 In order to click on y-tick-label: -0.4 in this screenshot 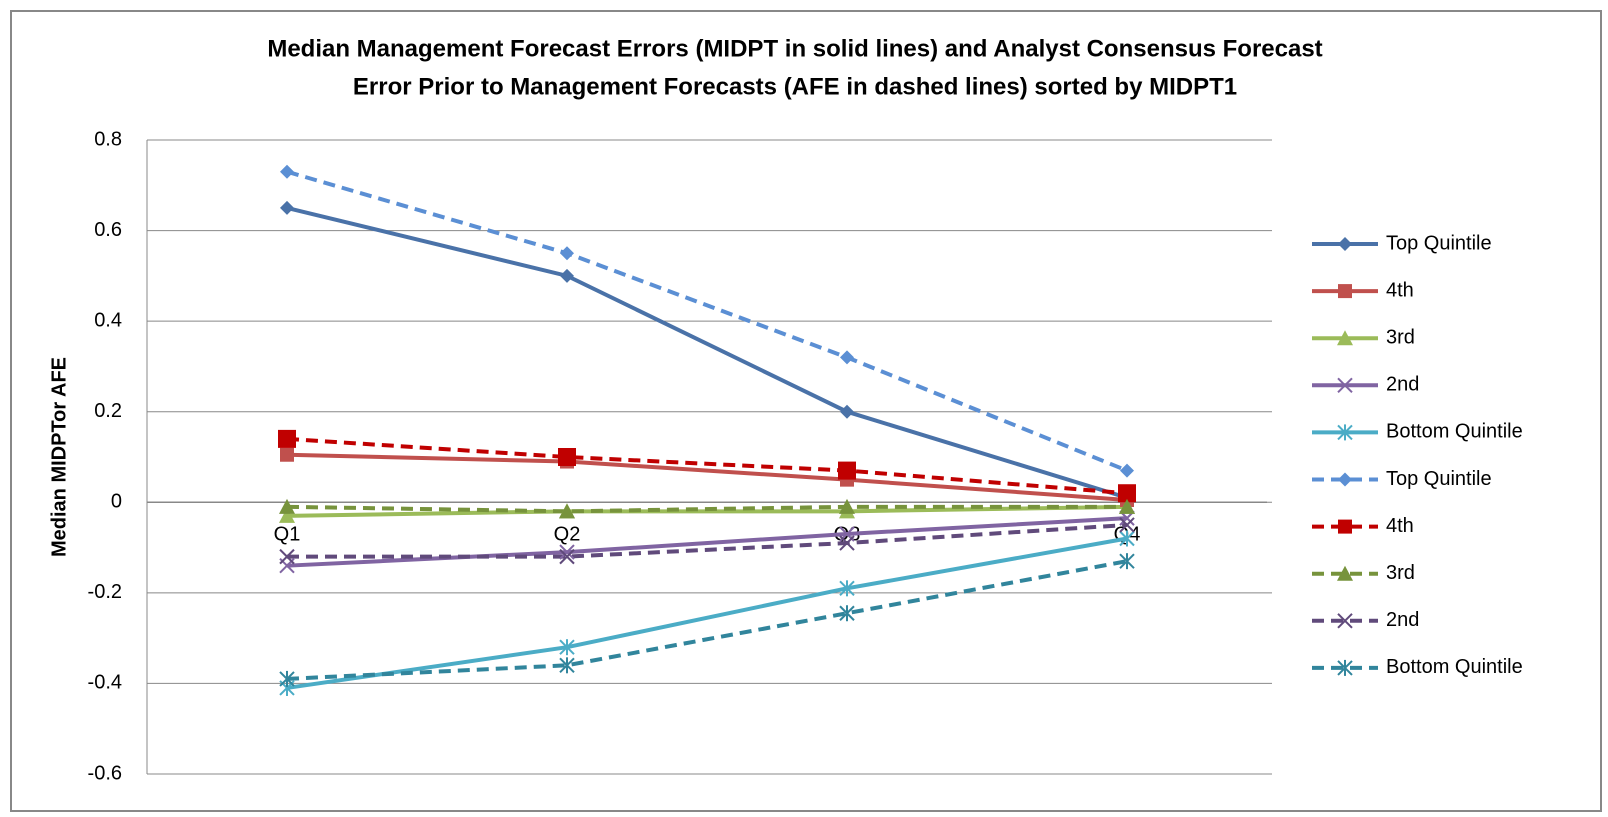, I will do `click(105, 683)`.